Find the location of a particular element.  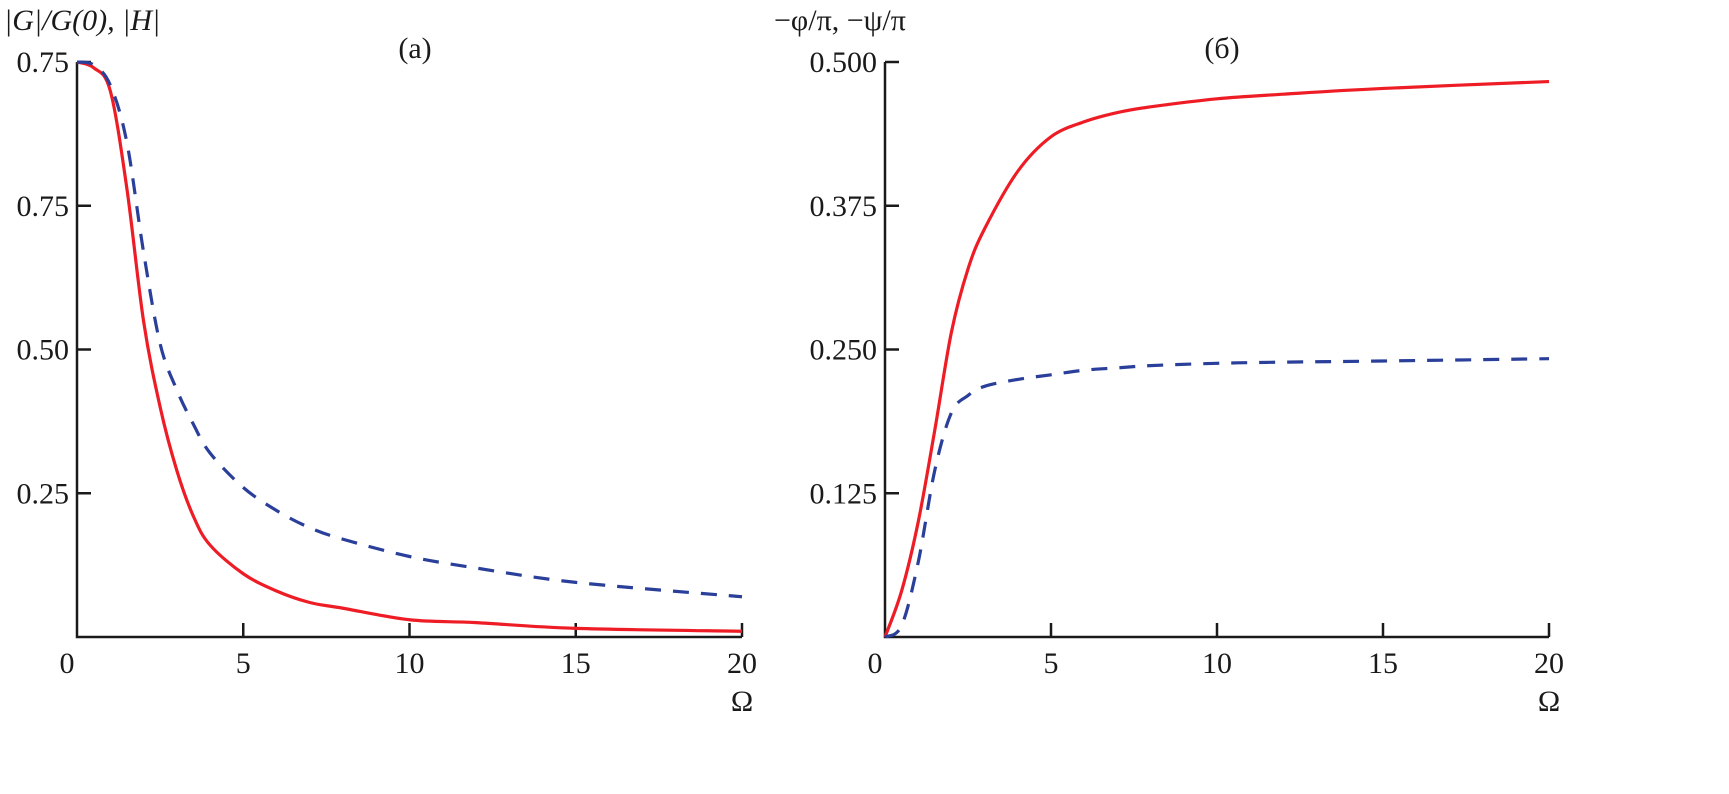

y-tick-label: 0.50 is located at coordinates (43, 350).